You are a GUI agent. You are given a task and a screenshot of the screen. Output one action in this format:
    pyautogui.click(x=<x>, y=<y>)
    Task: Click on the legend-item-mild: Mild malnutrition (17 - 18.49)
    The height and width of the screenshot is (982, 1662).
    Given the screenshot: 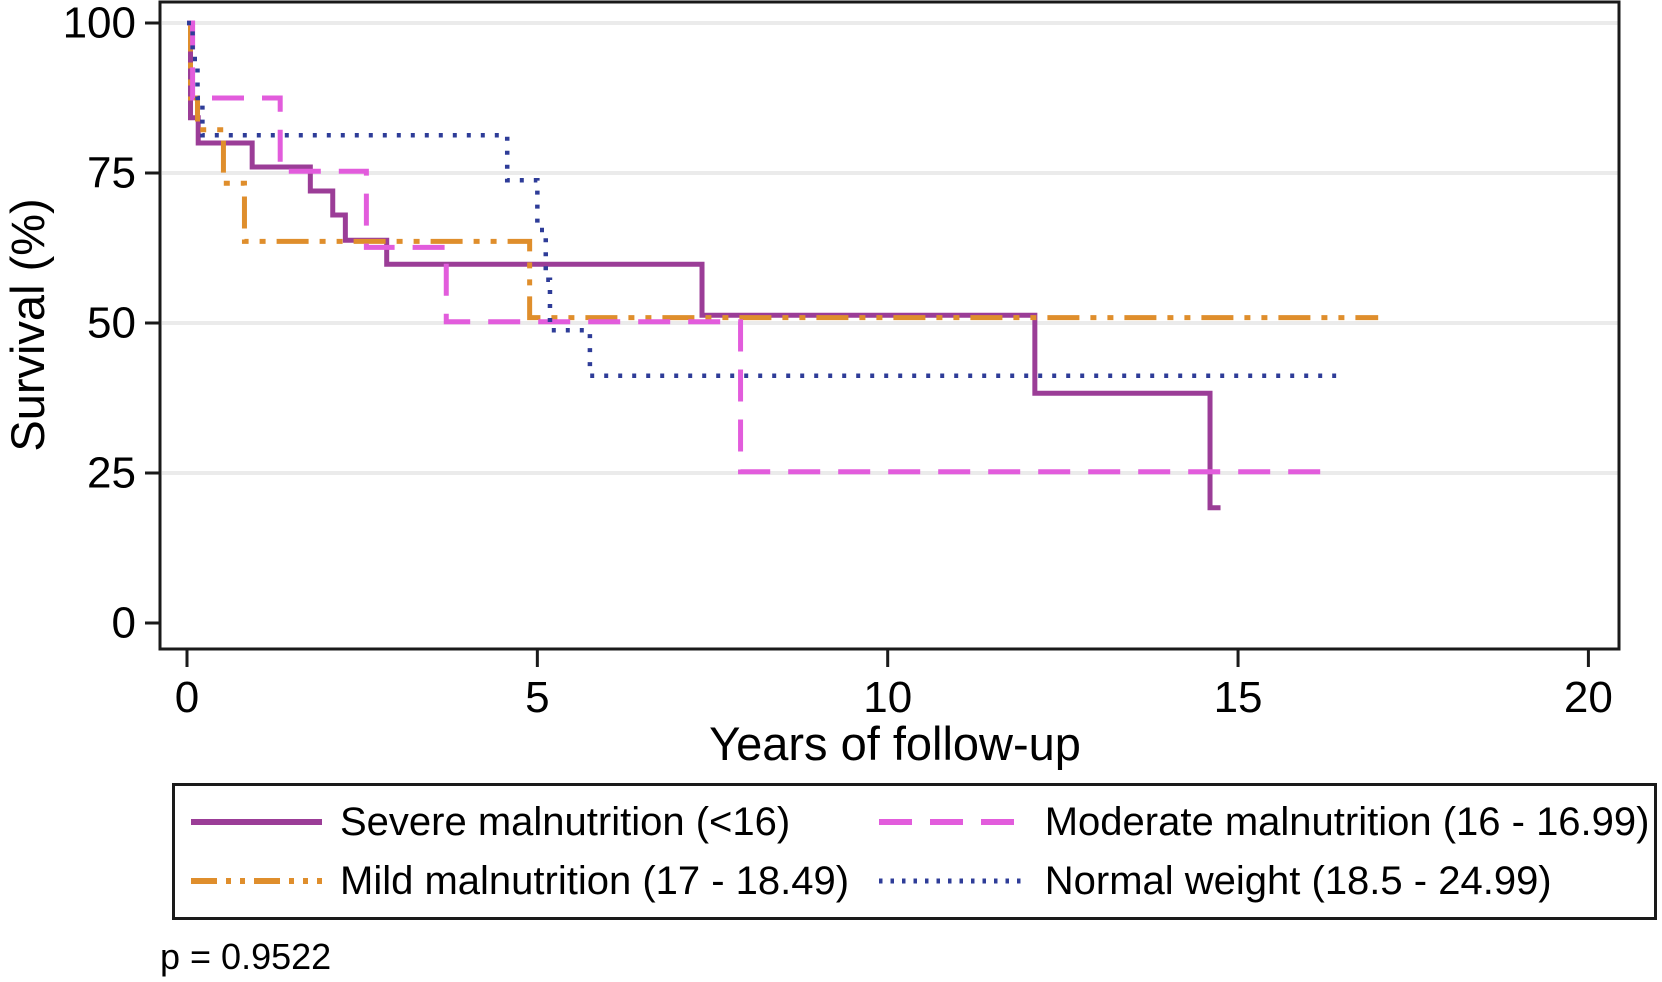 What is the action you would take?
    pyautogui.click(x=519, y=881)
    